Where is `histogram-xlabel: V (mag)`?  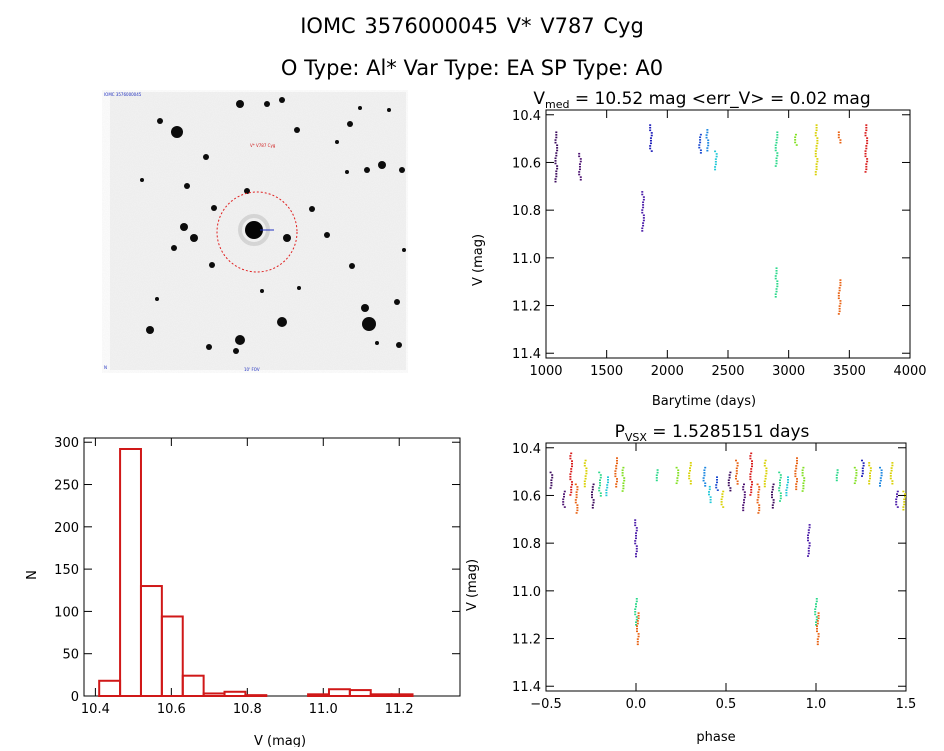 histogram-xlabel: V (mag) is located at coordinates (280, 740).